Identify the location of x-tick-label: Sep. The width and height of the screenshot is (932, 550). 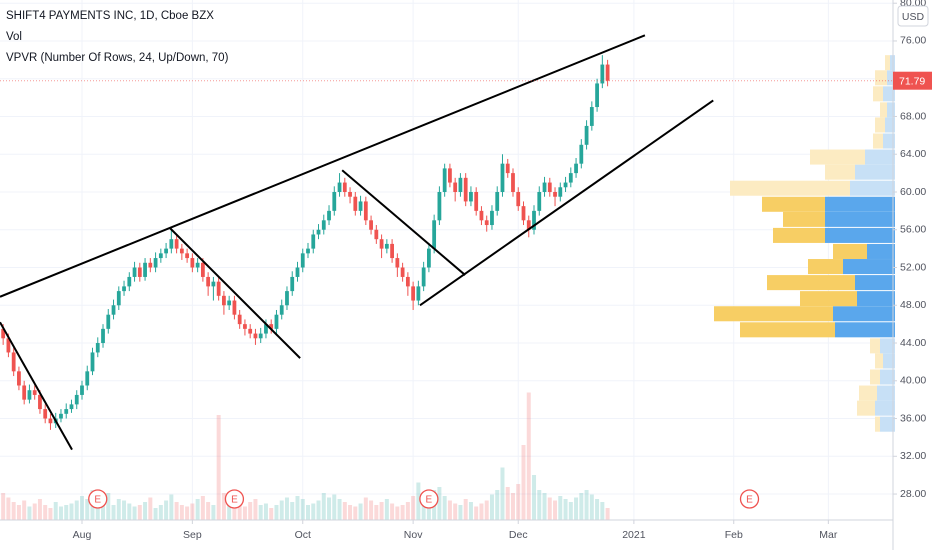
(192, 535).